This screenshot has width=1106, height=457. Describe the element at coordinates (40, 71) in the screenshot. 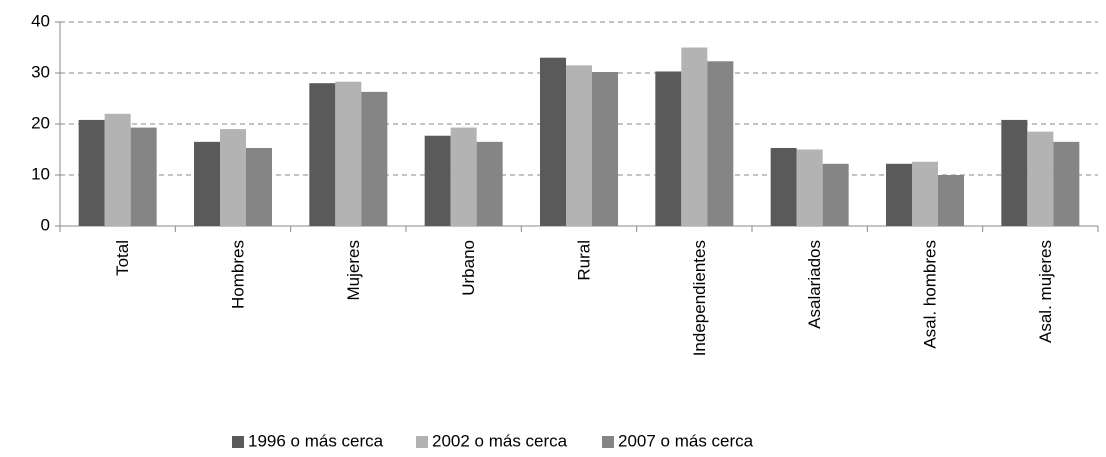

I see `y-tick-label: 30` at that location.